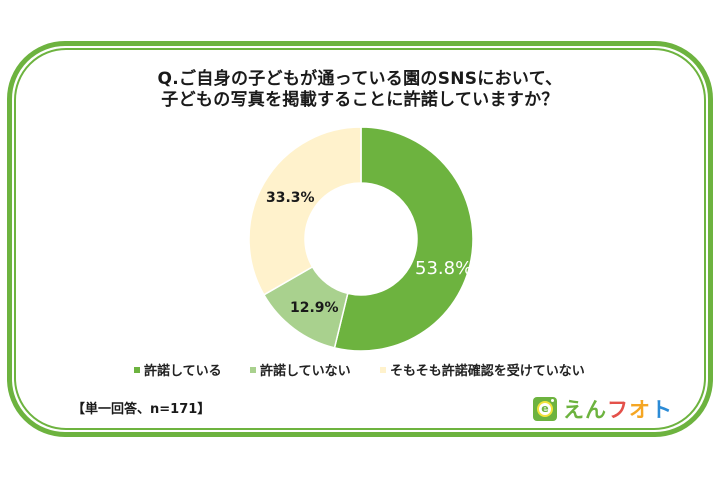 Image resolution: width=720 pixels, height=480 pixels. I want to click on logo-text-en: えん, so click(585, 410).